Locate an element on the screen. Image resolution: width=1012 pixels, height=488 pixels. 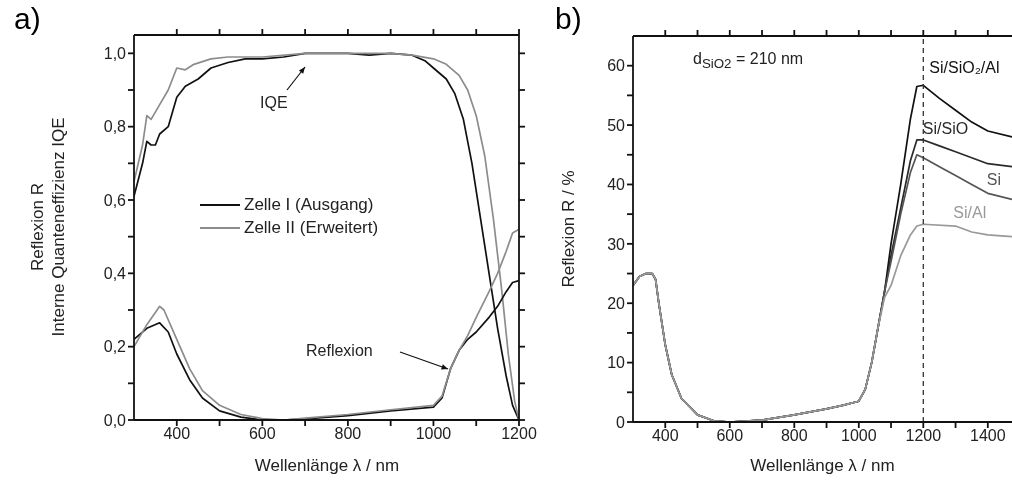
y-tick-label: 0,2 is located at coordinates (115, 347).